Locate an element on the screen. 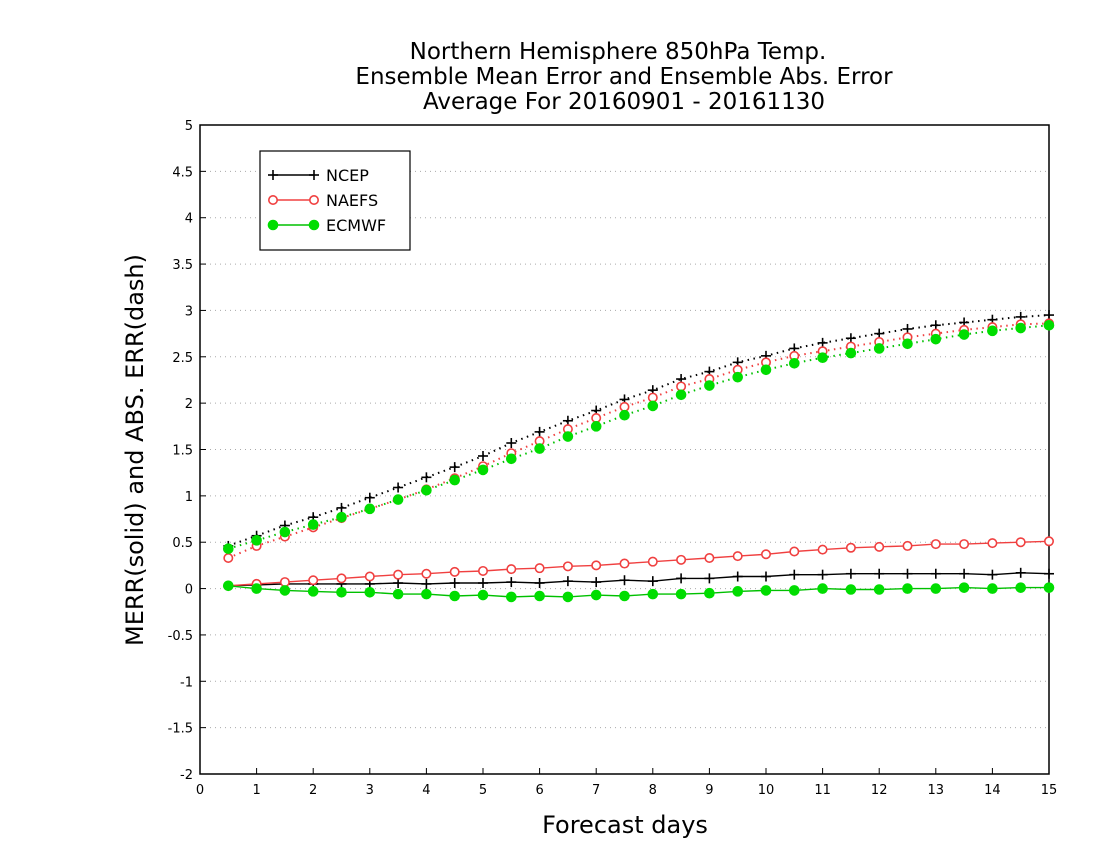 The height and width of the screenshot is (850, 1100). y-tick-label: -2 is located at coordinates (186, 775).